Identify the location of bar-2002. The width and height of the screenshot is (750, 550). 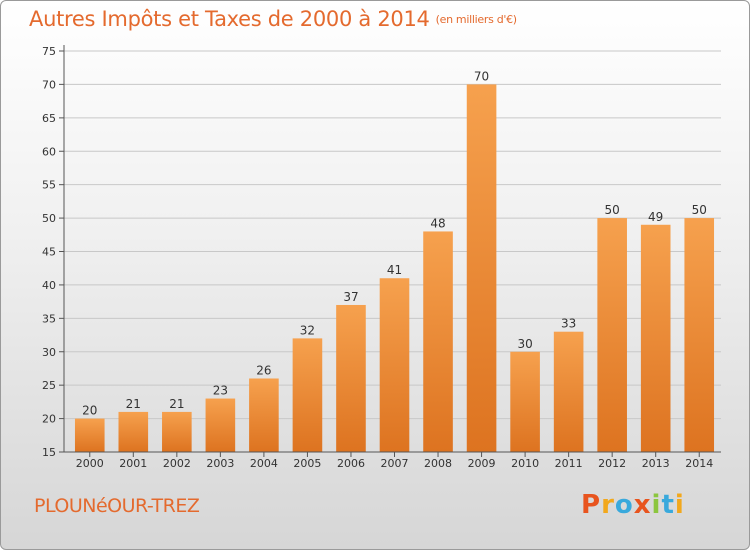
(177, 431).